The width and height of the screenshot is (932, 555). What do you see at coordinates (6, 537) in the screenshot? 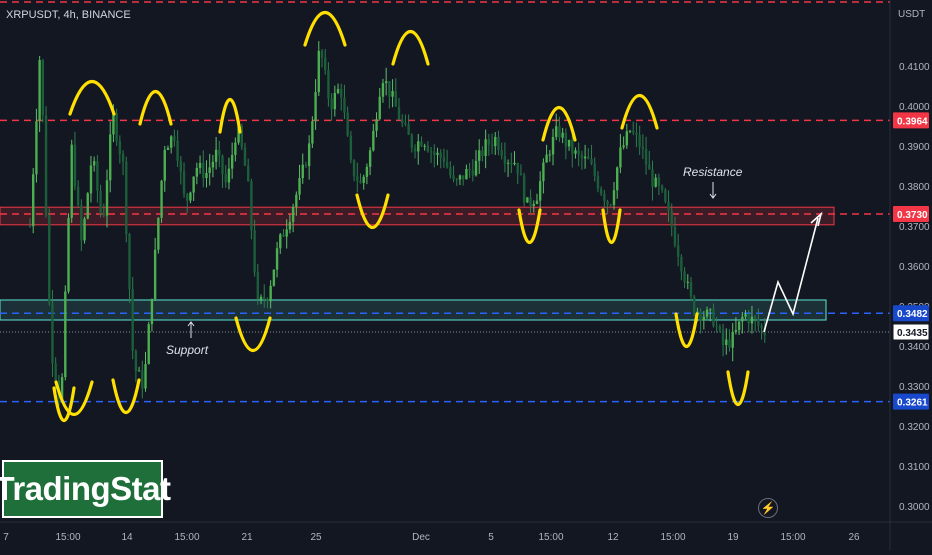
I see `x-tick-label: 7` at bounding box center [6, 537].